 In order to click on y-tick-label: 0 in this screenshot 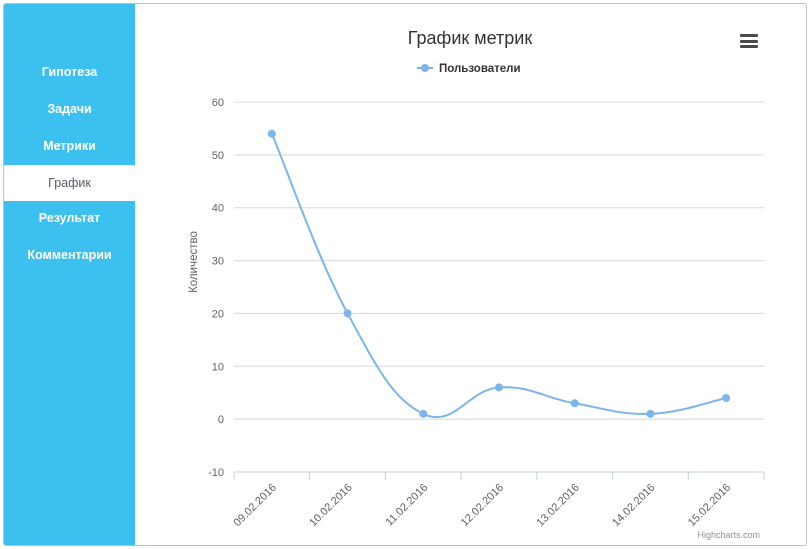, I will do `click(221, 420)`.